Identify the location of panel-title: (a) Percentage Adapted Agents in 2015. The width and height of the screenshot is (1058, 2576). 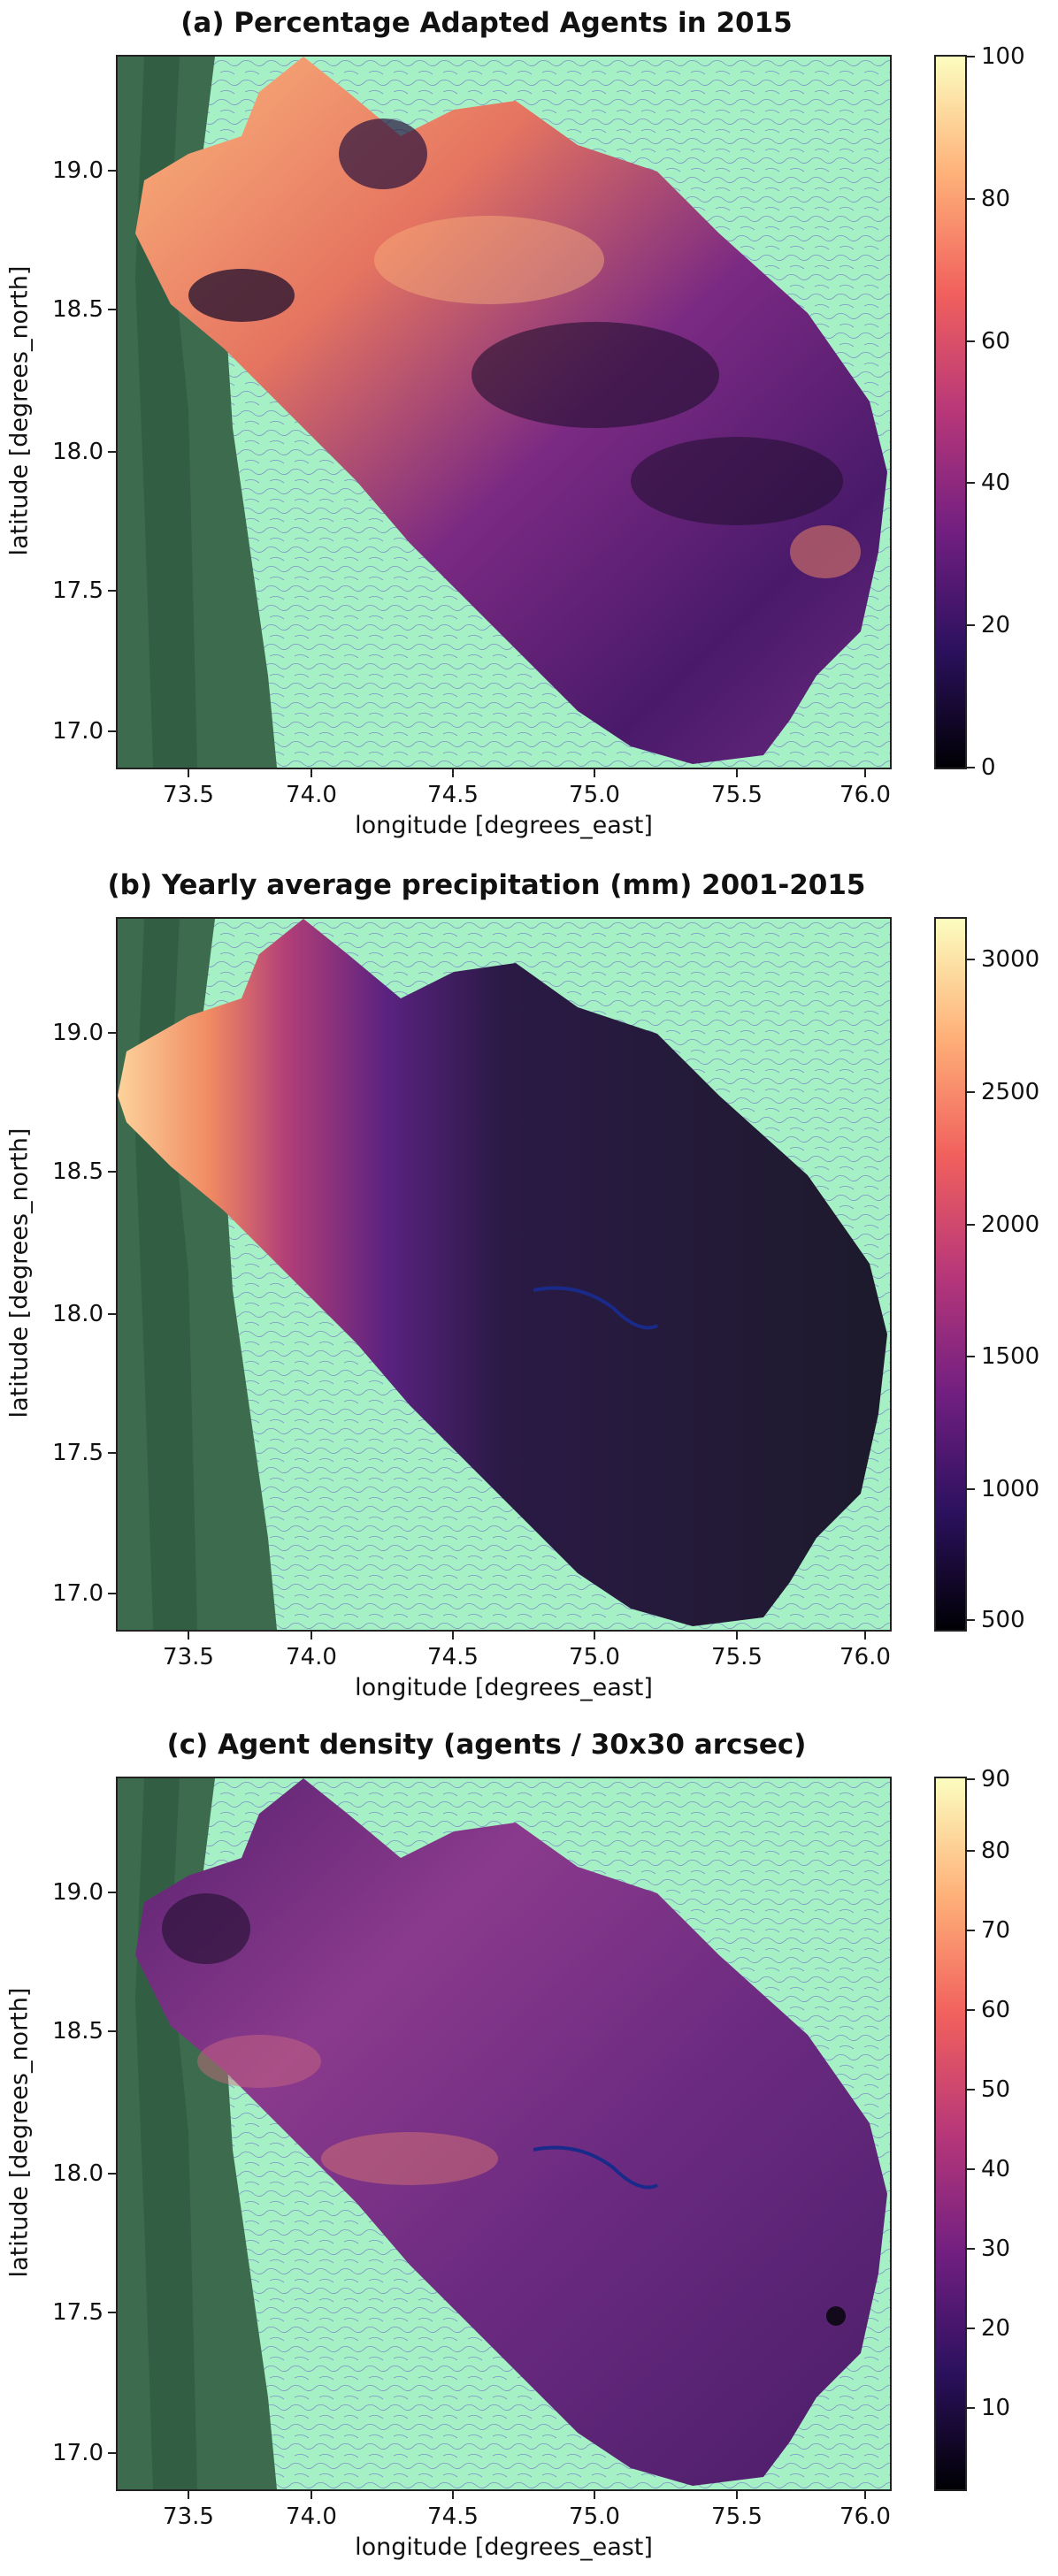
(486, 23).